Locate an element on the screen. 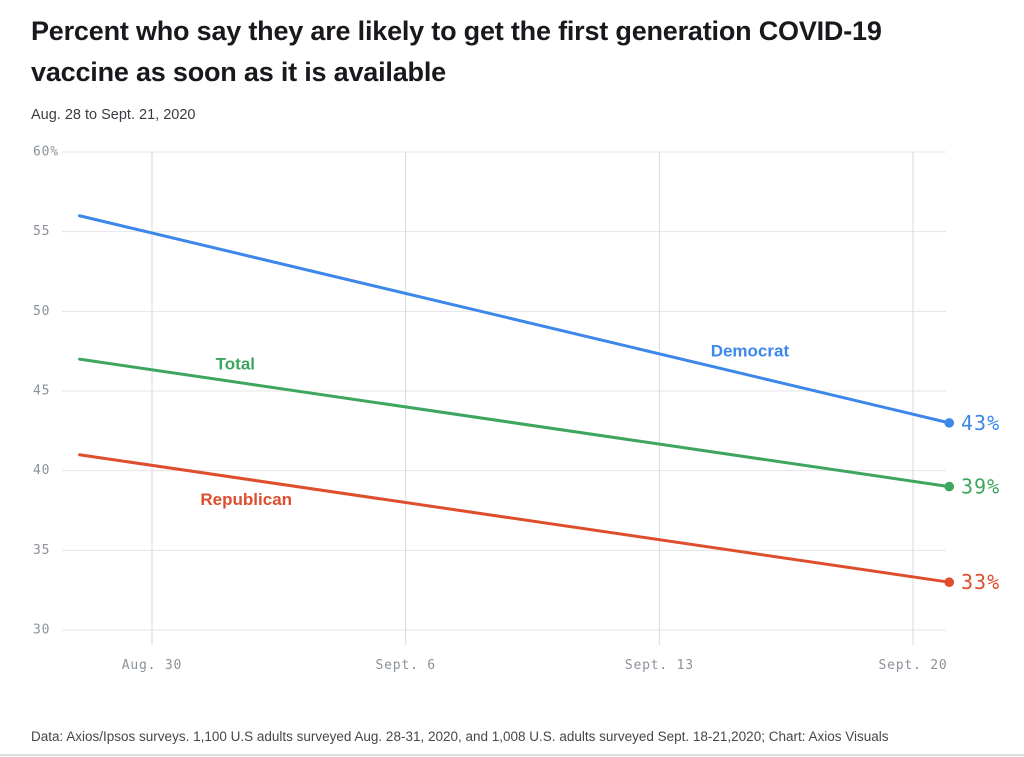  y-tick-label: 30 is located at coordinates (41, 630).